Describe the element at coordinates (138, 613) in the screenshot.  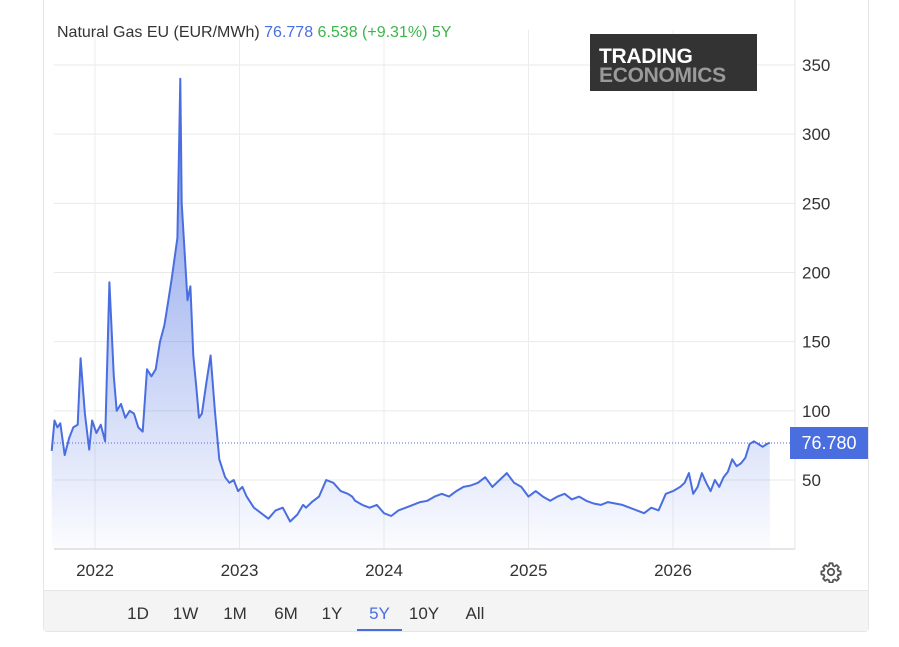
I see `range-button-1d: 1D` at that location.